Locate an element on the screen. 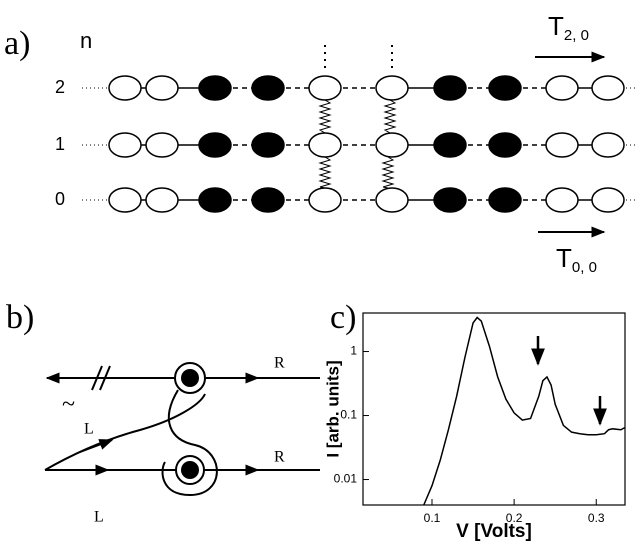 The height and width of the screenshot is (545, 639). panel-label: c) is located at coordinates (343, 317).